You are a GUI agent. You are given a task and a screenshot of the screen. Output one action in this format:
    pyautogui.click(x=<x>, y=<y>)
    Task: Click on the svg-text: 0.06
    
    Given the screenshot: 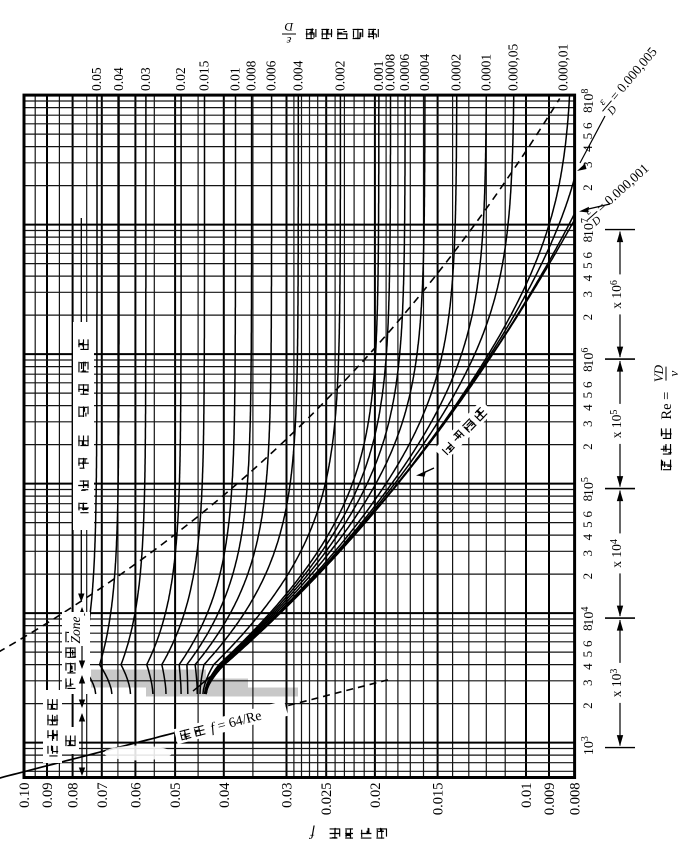 What is the action you would take?
    pyautogui.click(x=136, y=795)
    